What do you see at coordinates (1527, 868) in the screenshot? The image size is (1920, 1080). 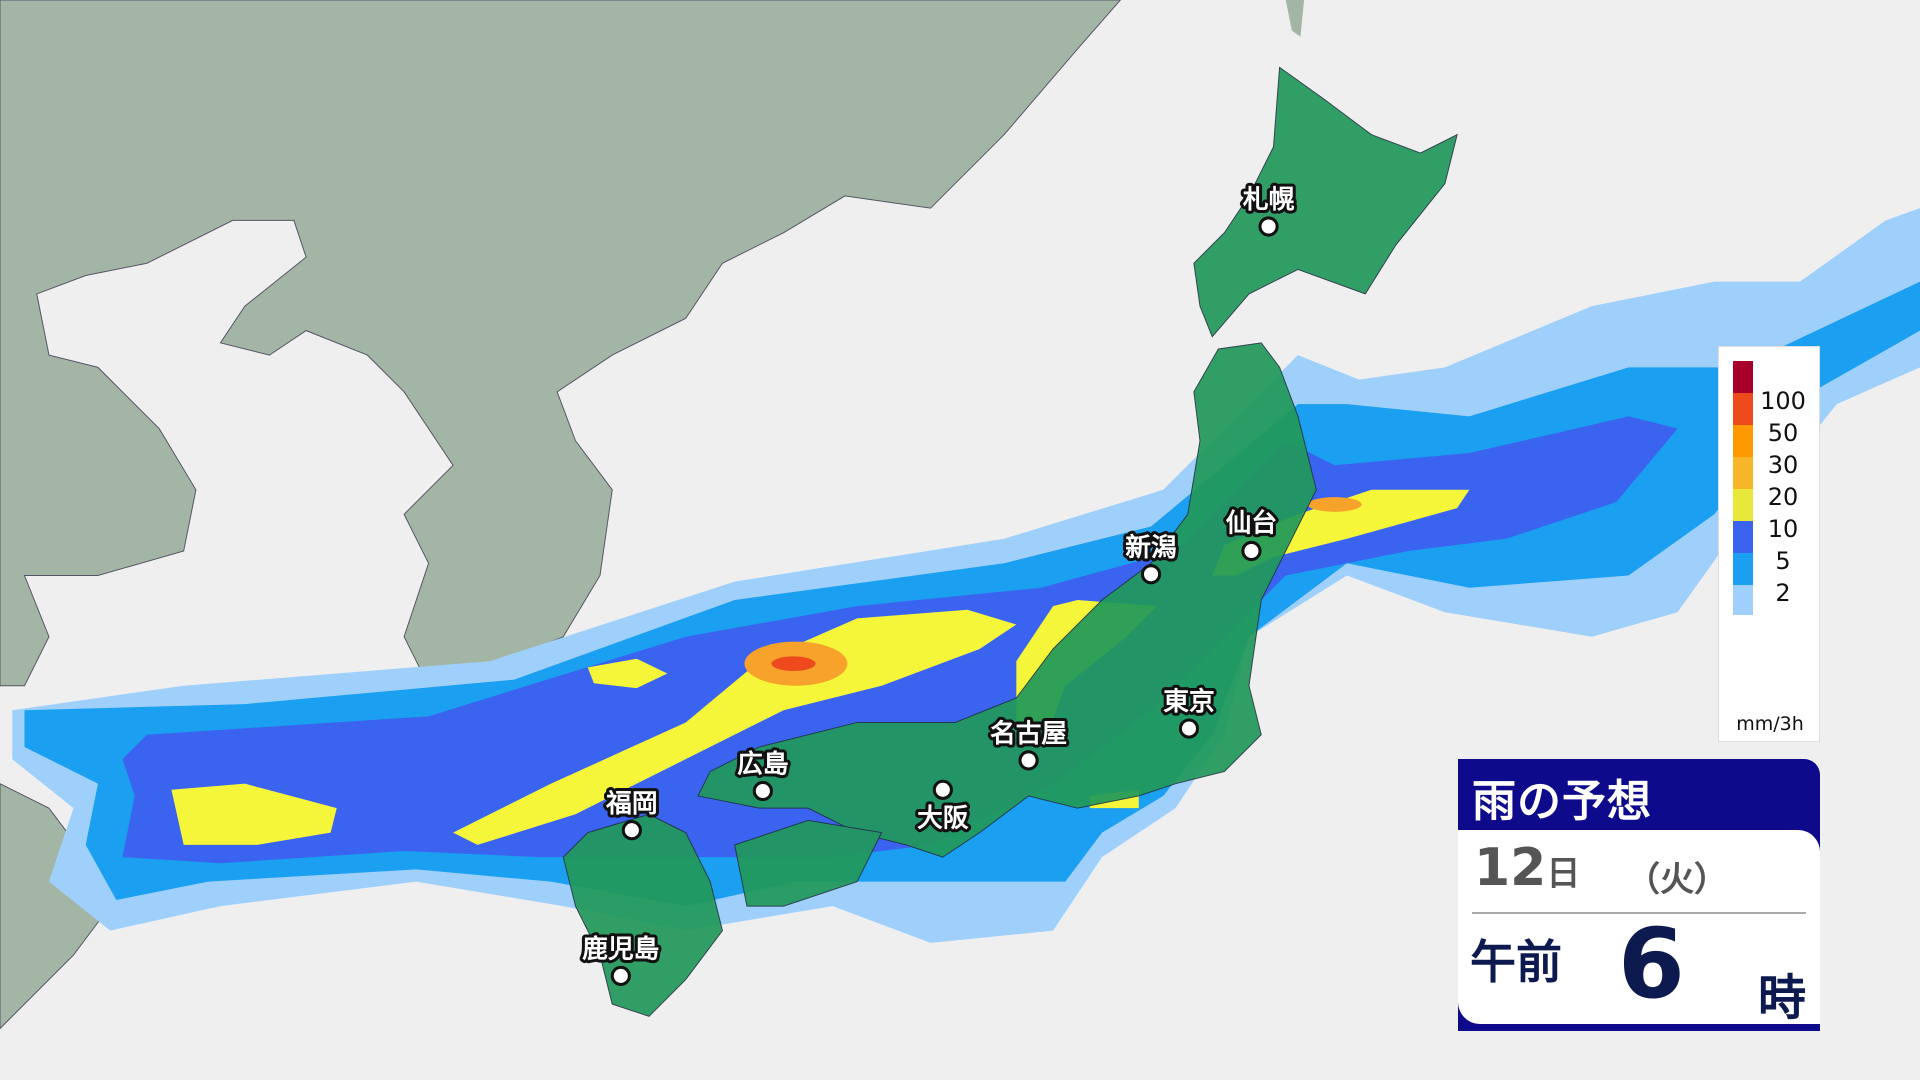 I see `forecast-date: 12日` at bounding box center [1527, 868].